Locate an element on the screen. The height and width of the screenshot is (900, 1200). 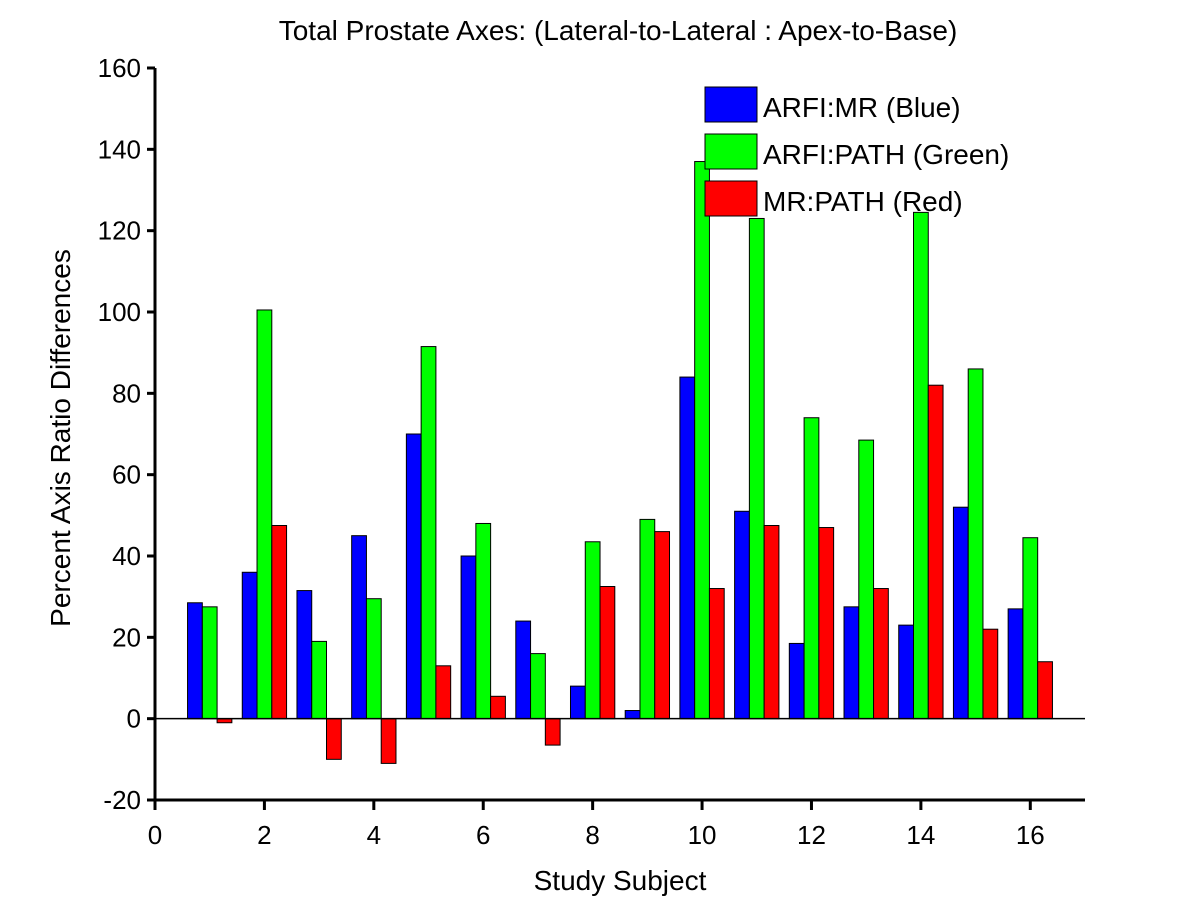
x-tick-label: 0 is located at coordinates (155, 835).